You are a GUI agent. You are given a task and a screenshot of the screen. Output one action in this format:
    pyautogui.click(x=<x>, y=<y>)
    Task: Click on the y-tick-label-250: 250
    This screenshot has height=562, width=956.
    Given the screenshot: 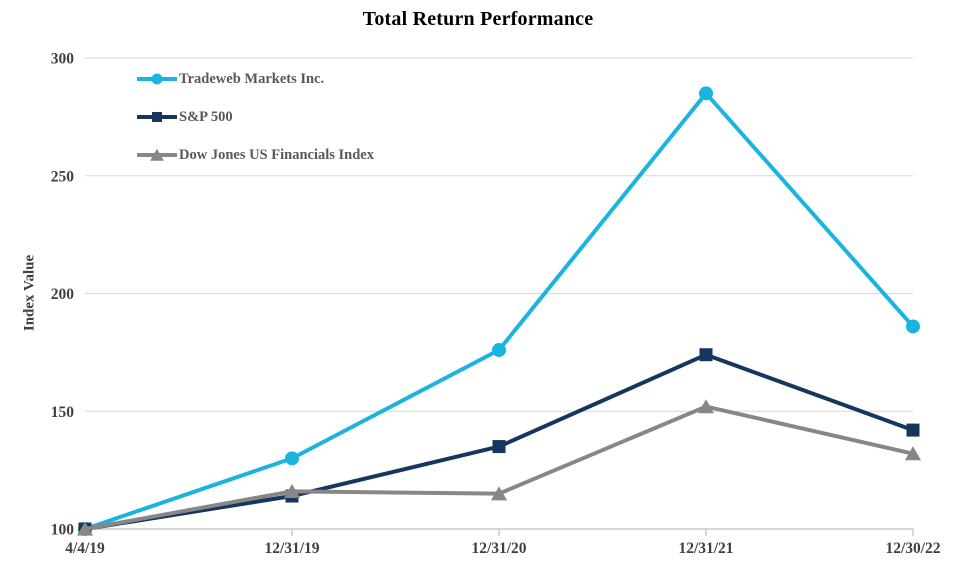 What is the action you would take?
    pyautogui.click(x=63, y=176)
    